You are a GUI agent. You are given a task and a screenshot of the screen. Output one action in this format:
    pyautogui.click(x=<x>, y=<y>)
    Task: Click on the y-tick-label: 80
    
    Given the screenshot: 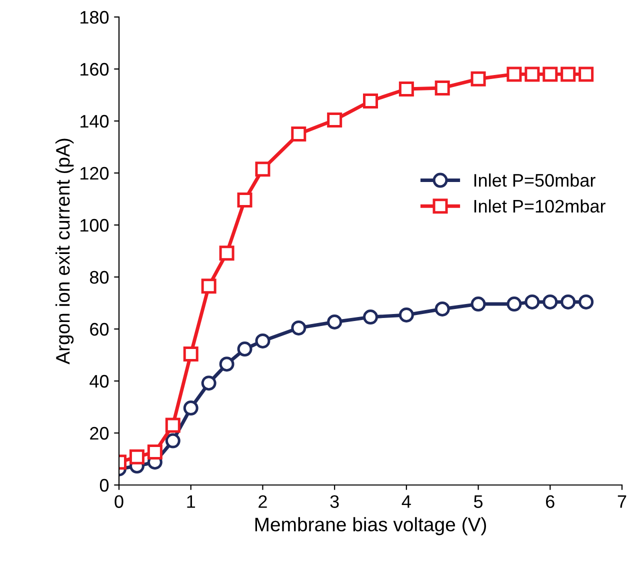 What is the action you would take?
    pyautogui.click(x=99, y=277)
    